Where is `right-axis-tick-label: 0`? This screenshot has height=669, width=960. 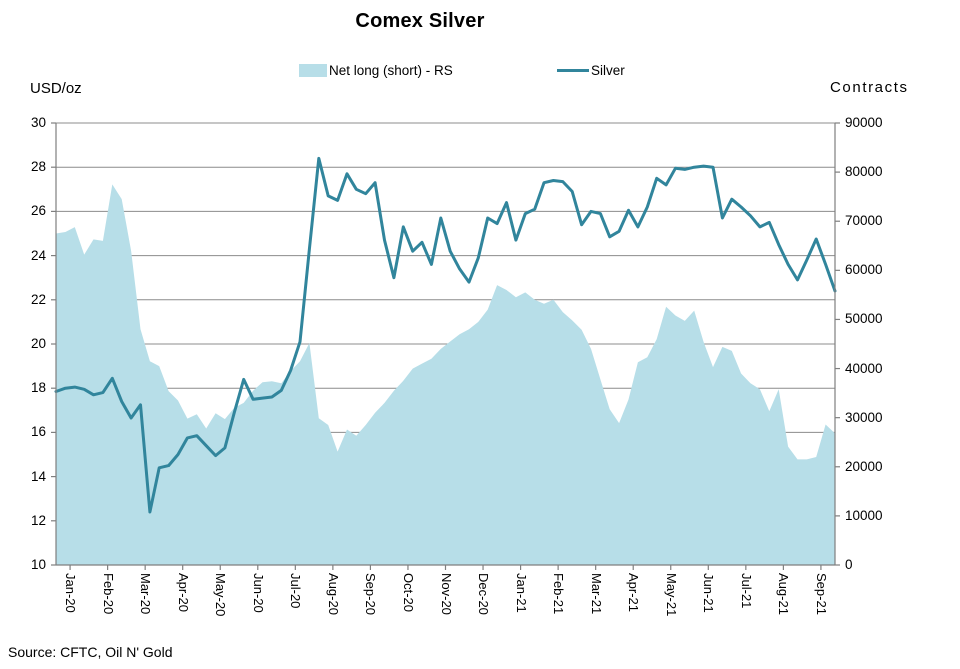 right-axis-tick-label: 0 is located at coordinates (849, 564).